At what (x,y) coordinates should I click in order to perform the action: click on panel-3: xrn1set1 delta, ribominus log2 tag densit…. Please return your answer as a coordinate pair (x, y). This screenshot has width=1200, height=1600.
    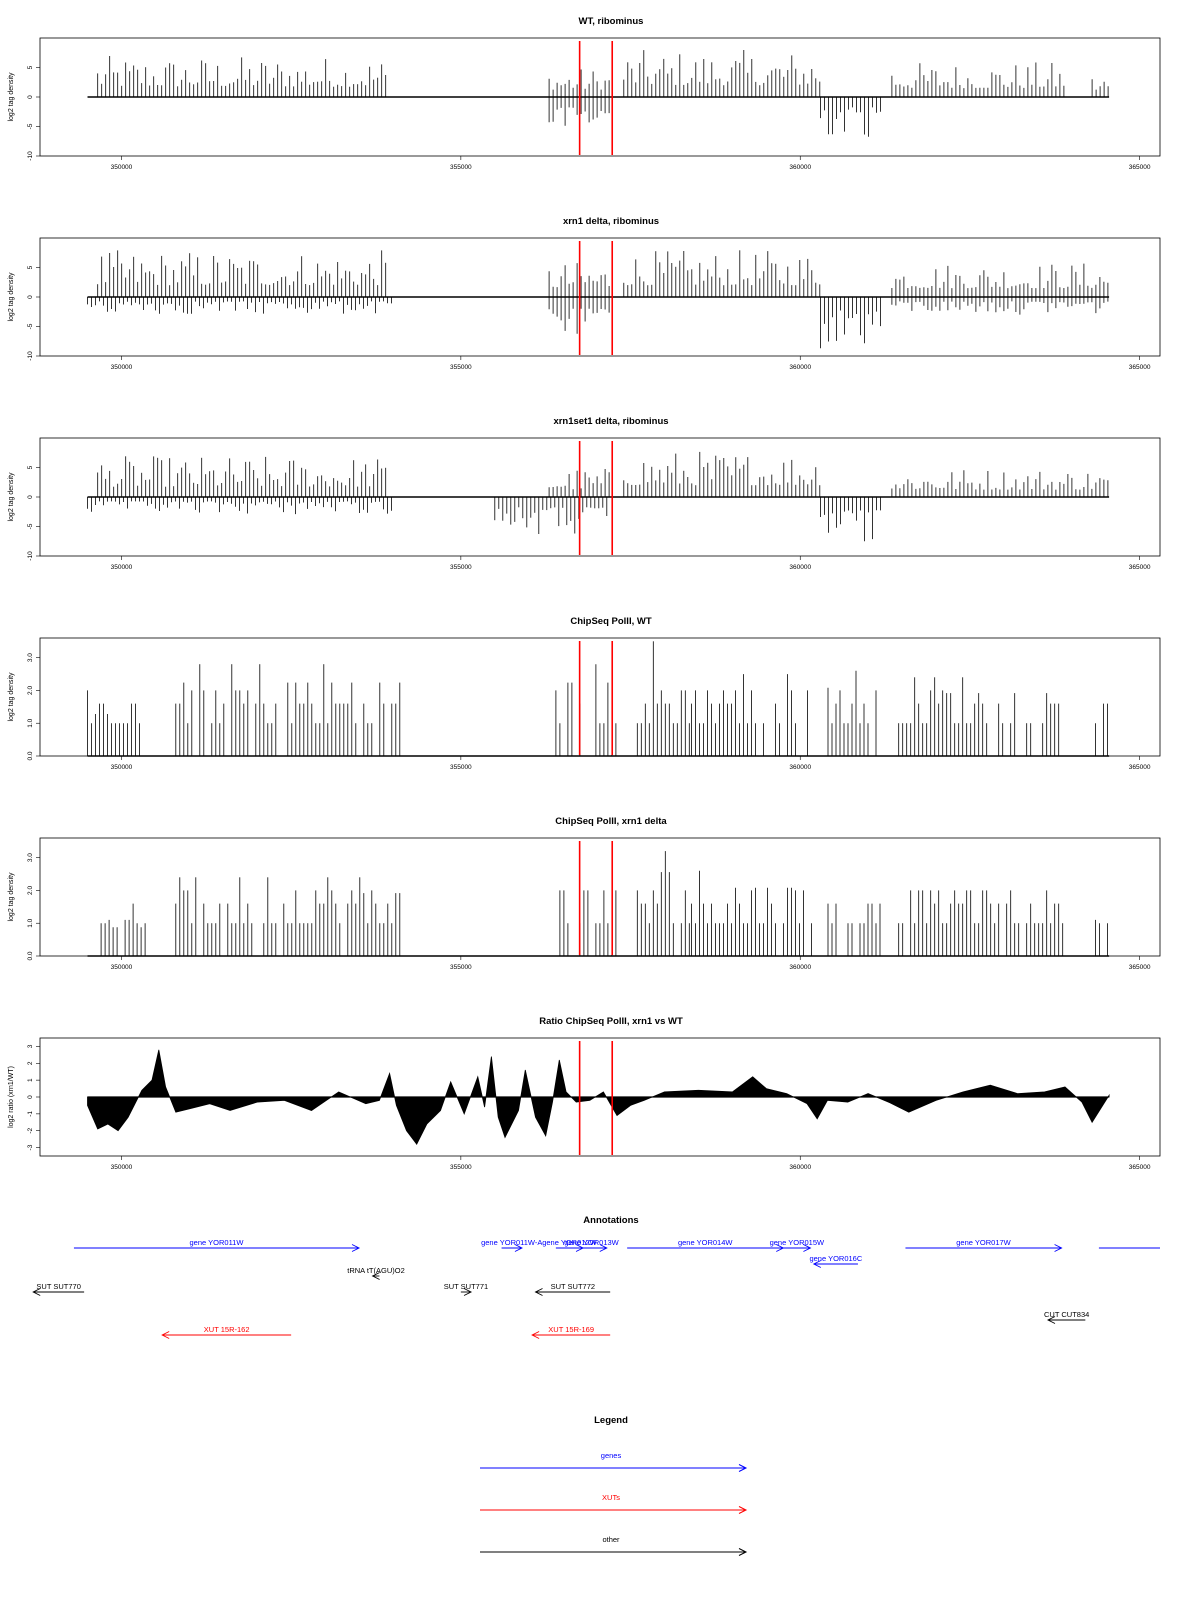
    Looking at the image, I should click on (584, 493).